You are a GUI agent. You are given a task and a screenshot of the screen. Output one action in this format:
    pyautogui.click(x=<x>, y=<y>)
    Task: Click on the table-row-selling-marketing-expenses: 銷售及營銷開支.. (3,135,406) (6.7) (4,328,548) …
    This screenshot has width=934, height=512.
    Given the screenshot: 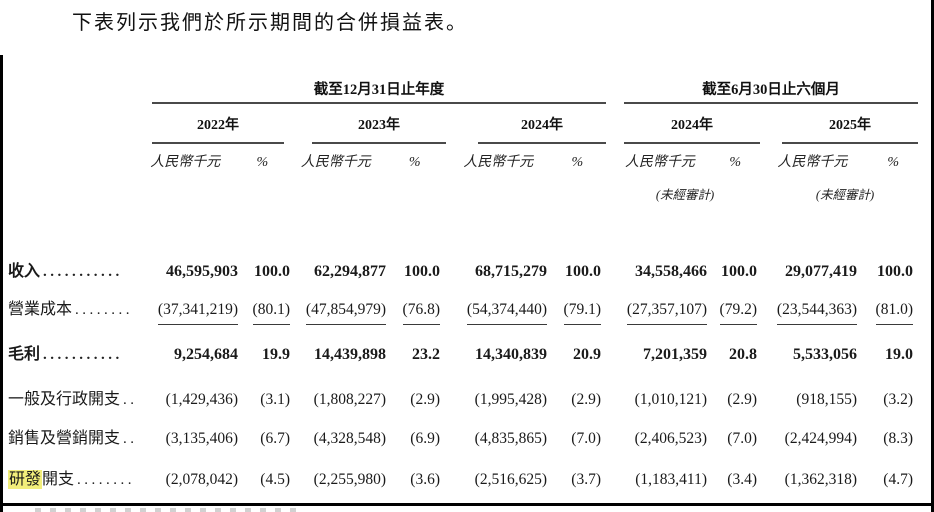 What is the action you would take?
    pyautogui.click(x=460, y=439)
    